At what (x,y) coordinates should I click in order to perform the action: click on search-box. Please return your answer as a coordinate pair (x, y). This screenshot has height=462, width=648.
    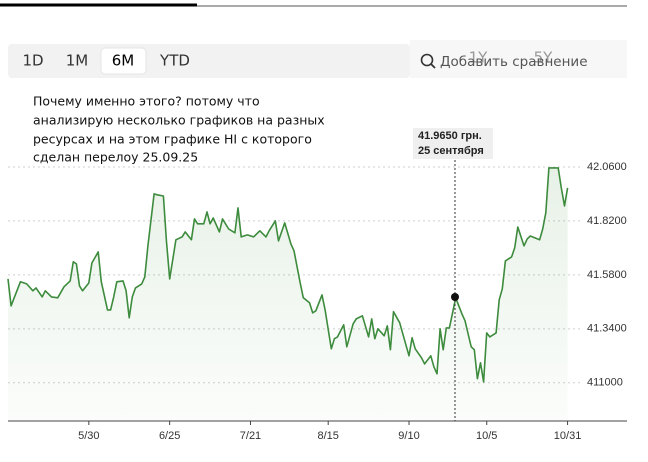
    Looking at the image, I should click on (518, 59).